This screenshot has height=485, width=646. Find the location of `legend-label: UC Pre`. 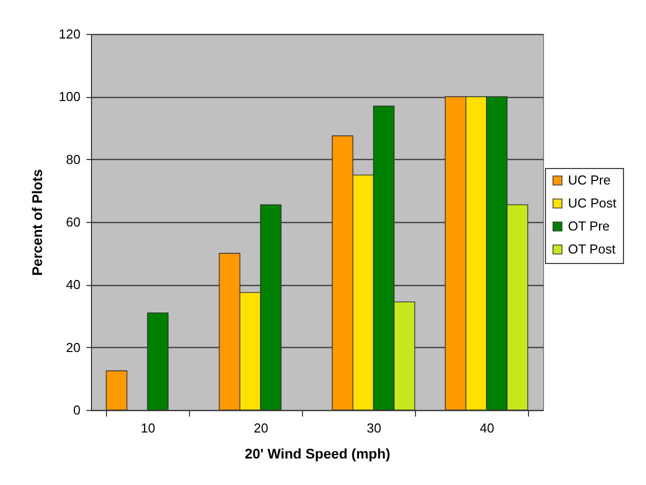

legend-label: UC Pre is located at coordinates (589, 180).